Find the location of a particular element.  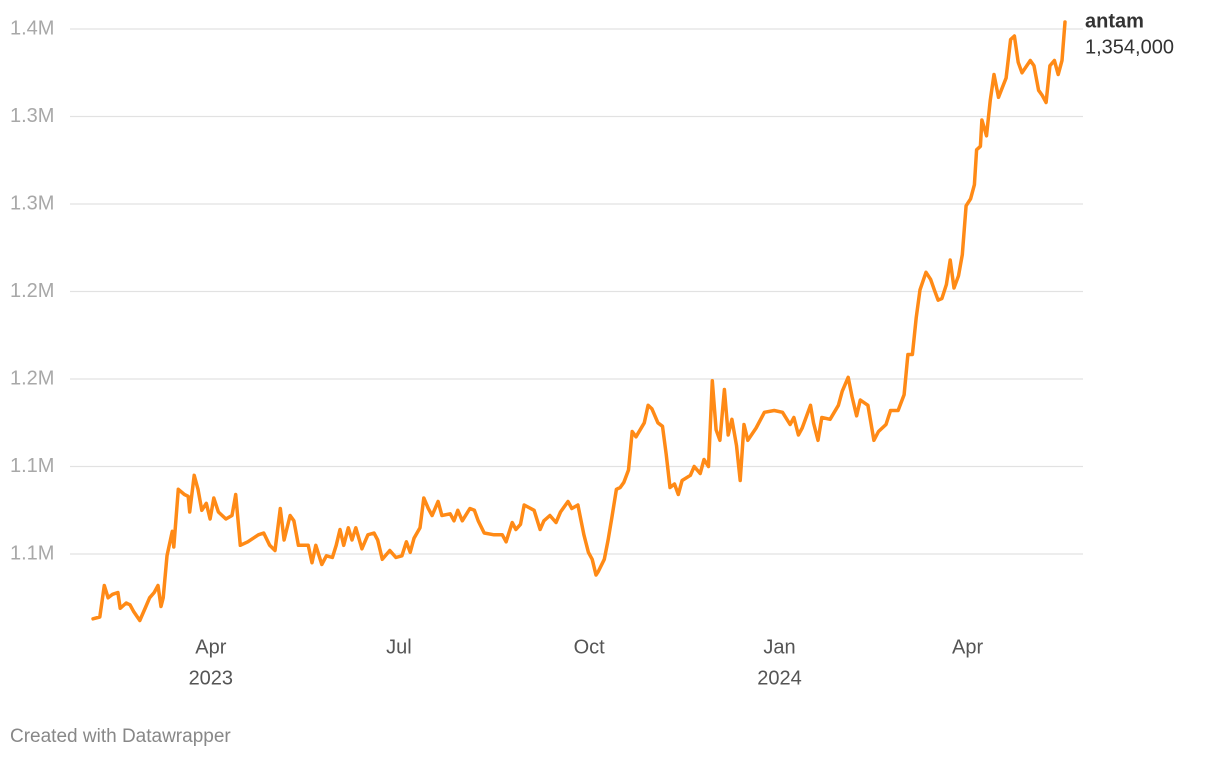

x-tick-label: Oct is located at coordinates (590, 647).